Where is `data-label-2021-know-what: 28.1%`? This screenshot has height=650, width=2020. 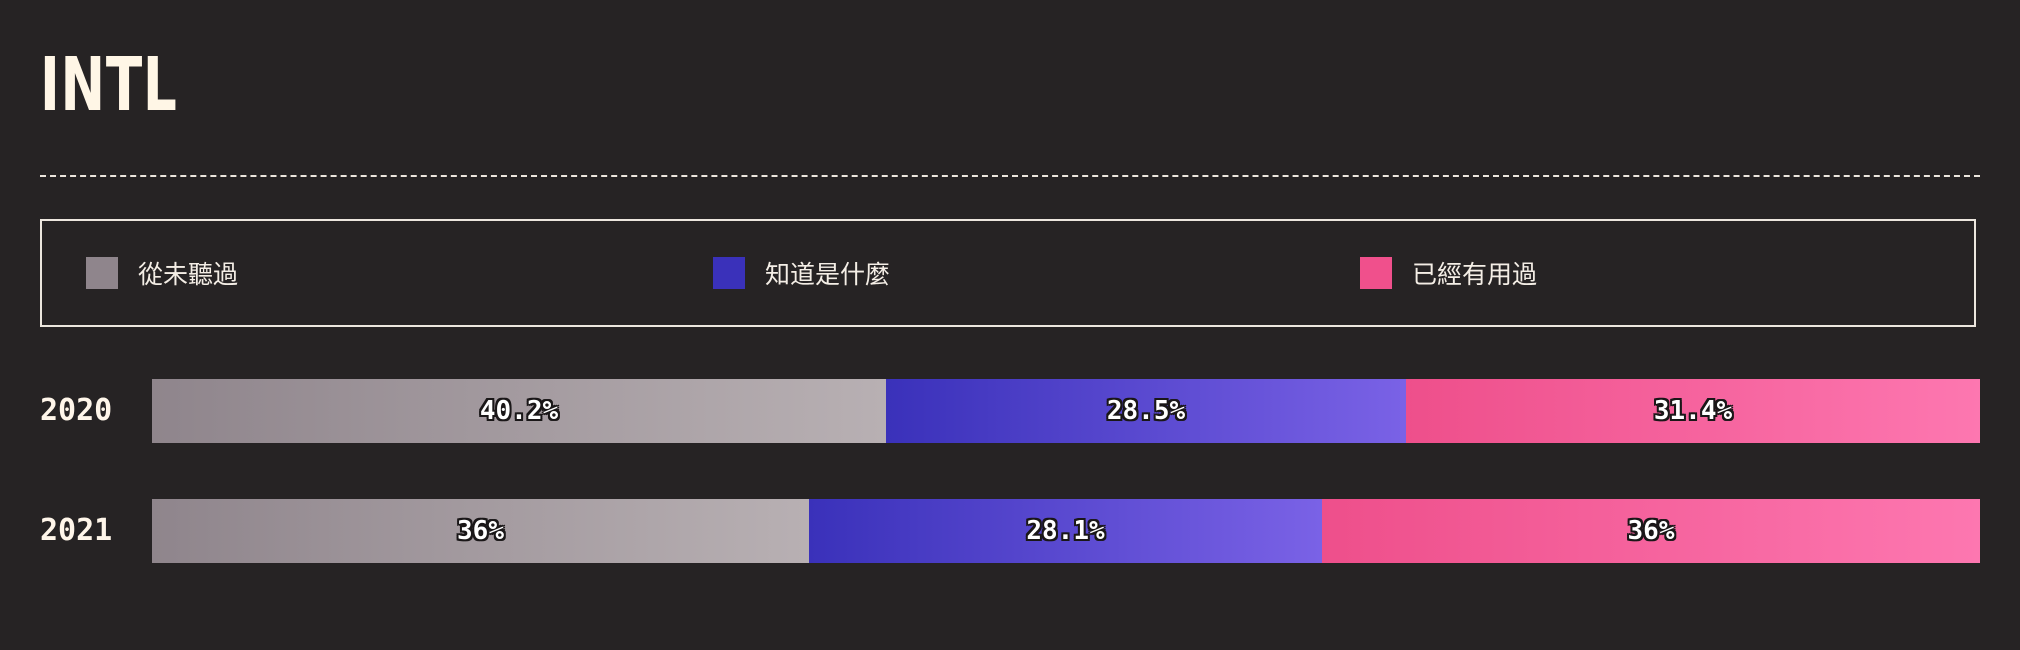 data-label-2021-know-what: 28.1% is located at coordinates (1065, 531).